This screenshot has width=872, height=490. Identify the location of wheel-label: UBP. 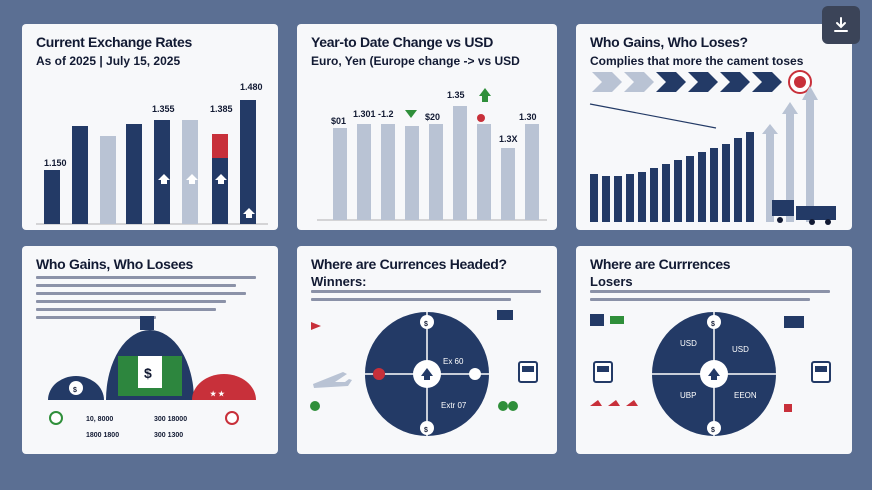
(688, 395).